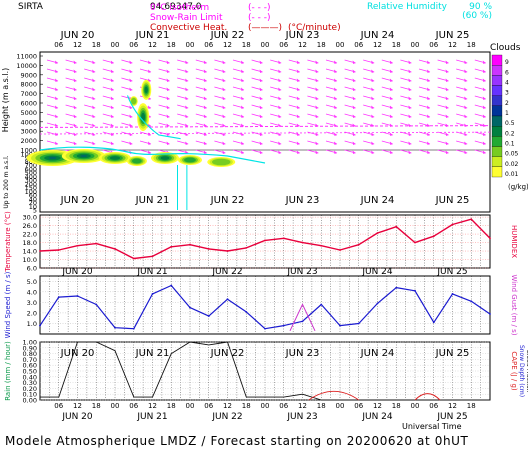 Image resolution: width=528 pixels, height=450 pixels. Describe the element at coordinates (396, 406) in the screenshot. I see `bottom-hour-label: 18` at that location.